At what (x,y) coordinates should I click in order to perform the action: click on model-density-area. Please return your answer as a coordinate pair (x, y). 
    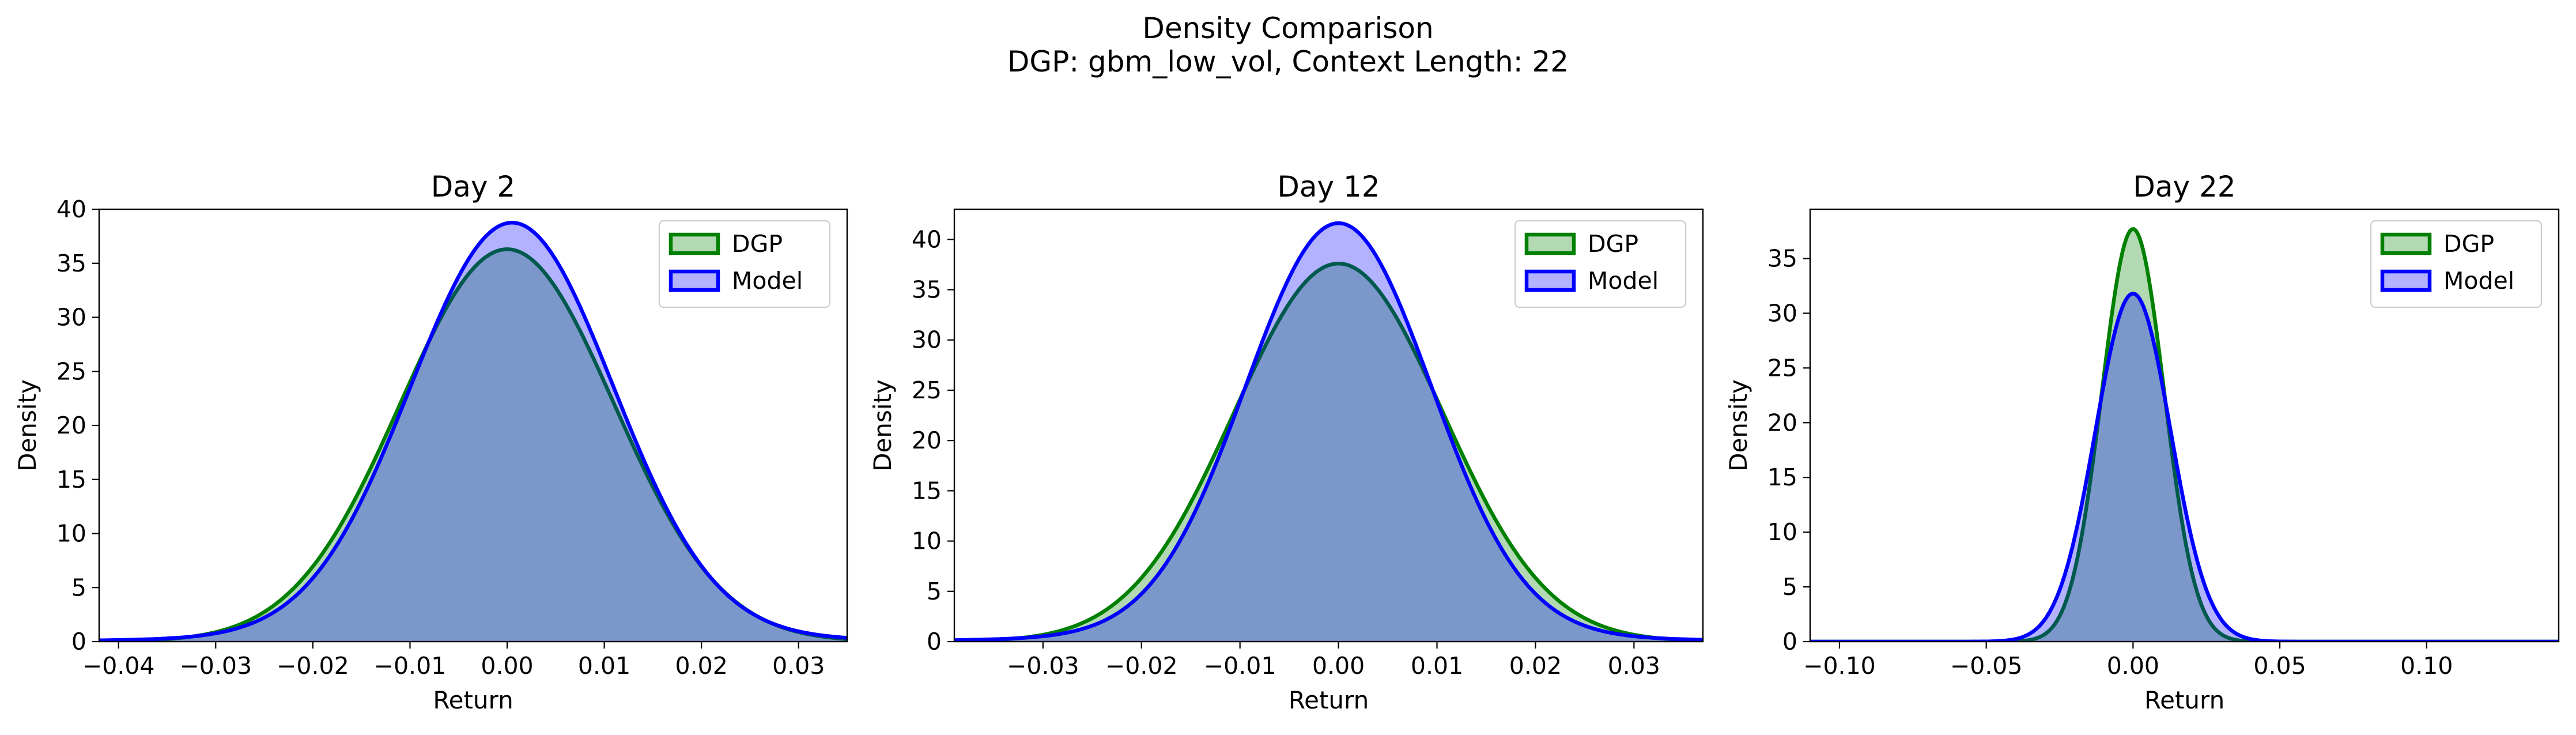
    Looking at the image, I should click on (2184, 467).